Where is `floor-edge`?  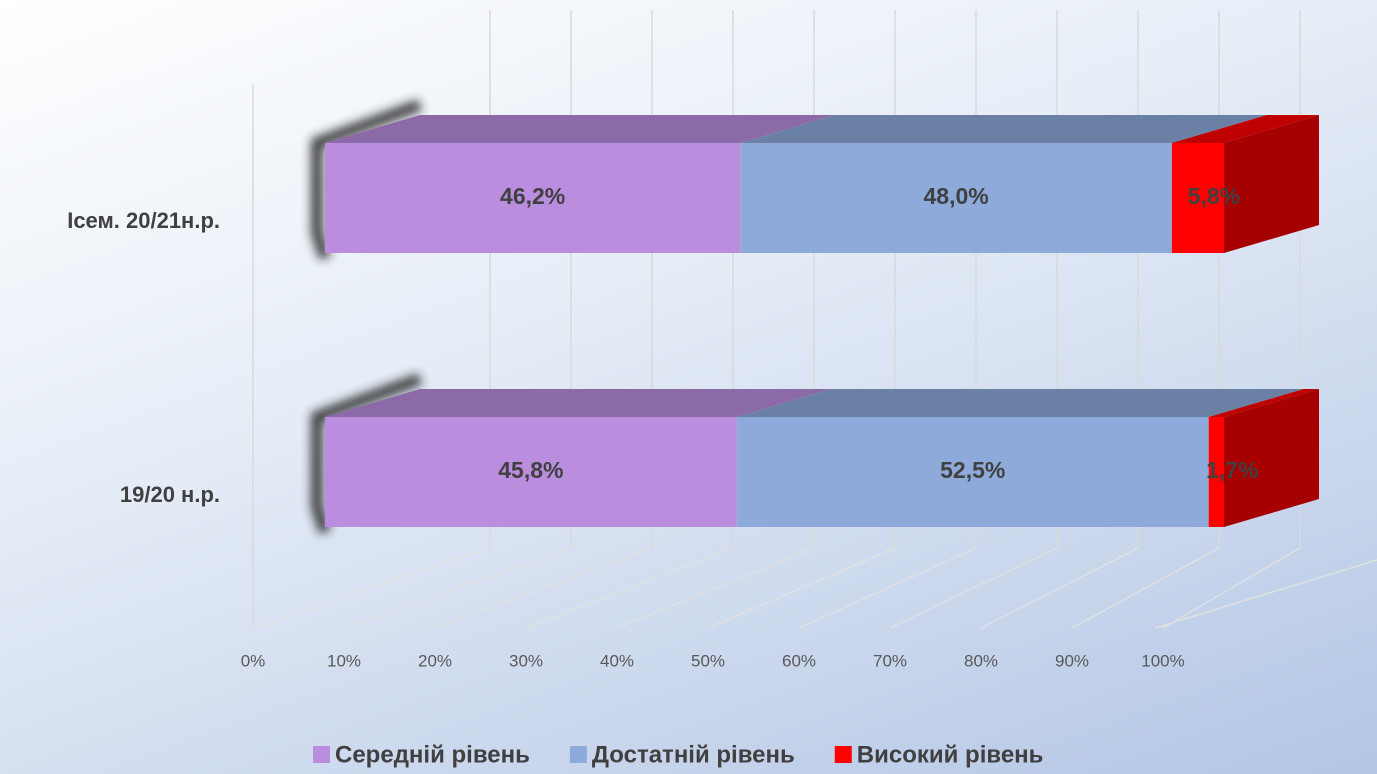
floor-edge is located at coordinates (1265, 594).